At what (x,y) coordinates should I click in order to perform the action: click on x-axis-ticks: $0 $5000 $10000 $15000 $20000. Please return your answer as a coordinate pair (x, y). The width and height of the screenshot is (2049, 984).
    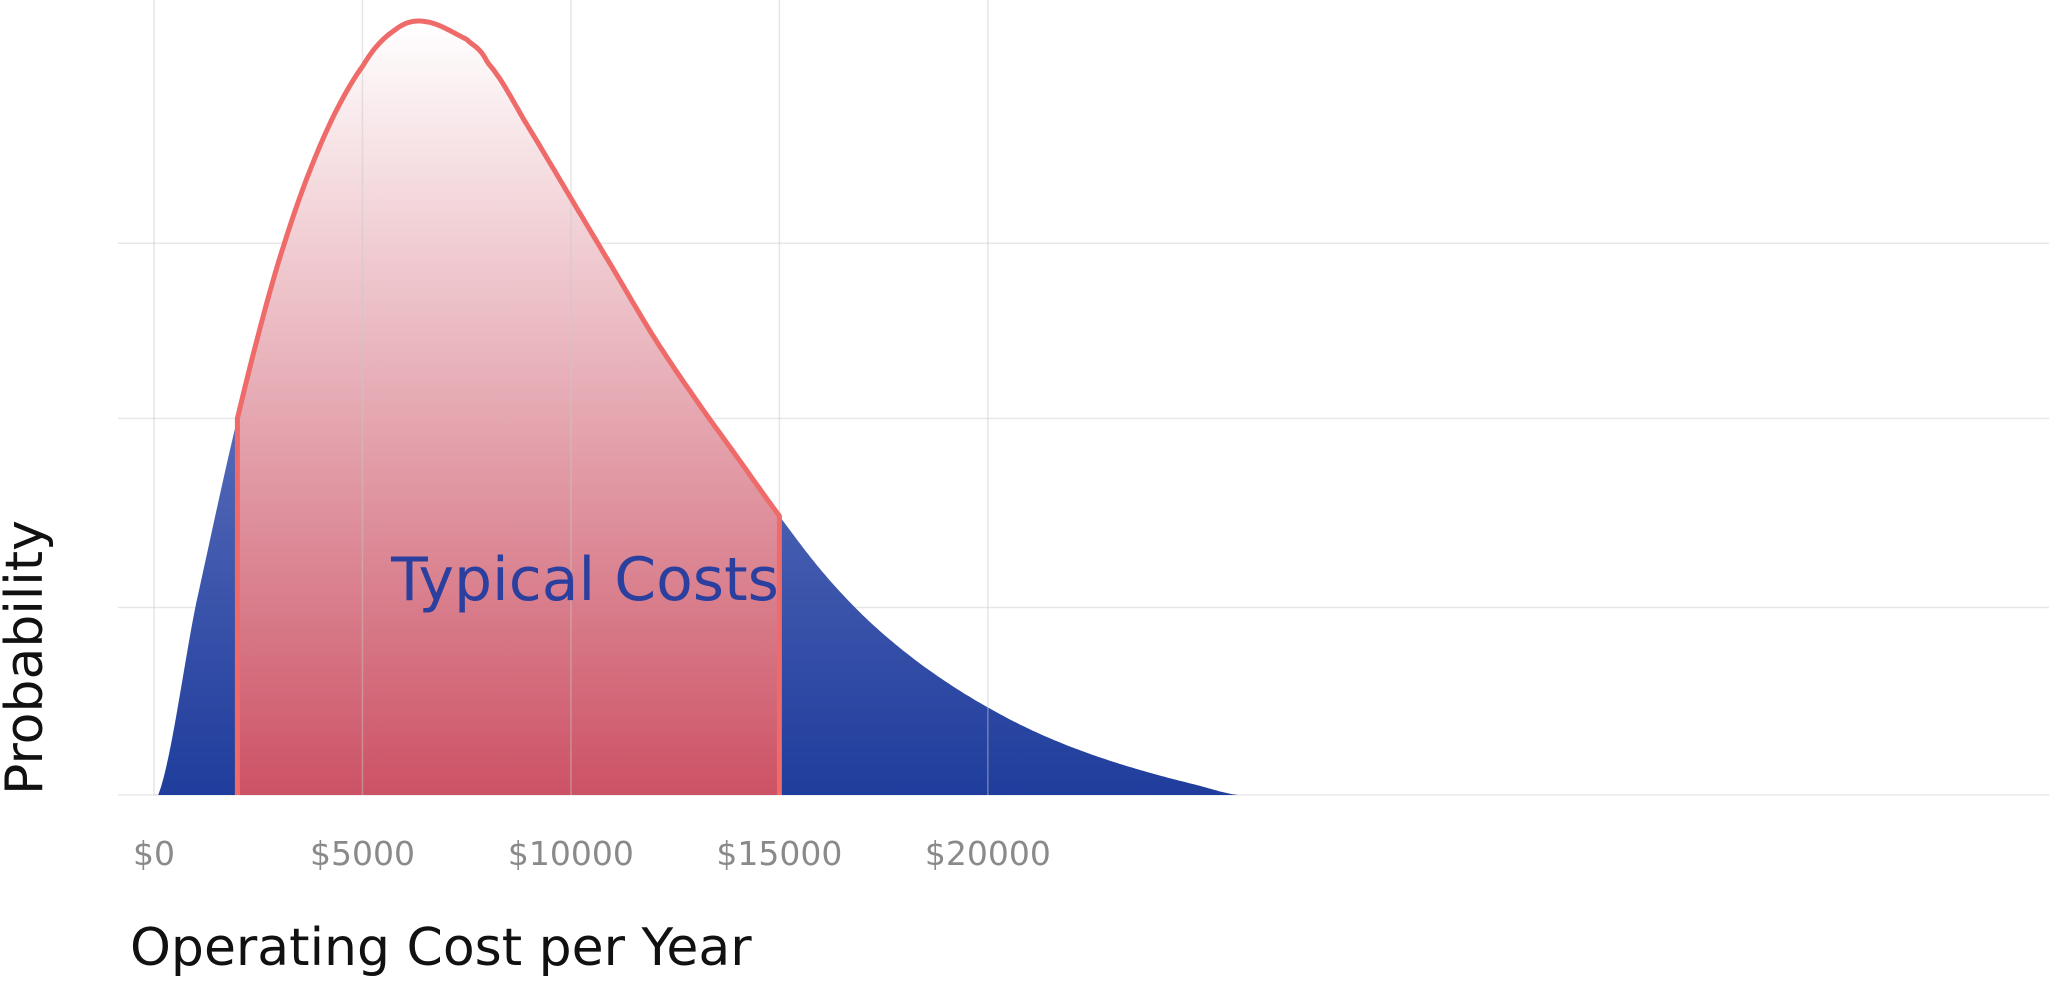
    Looking at the image, I should click on (592, 853).